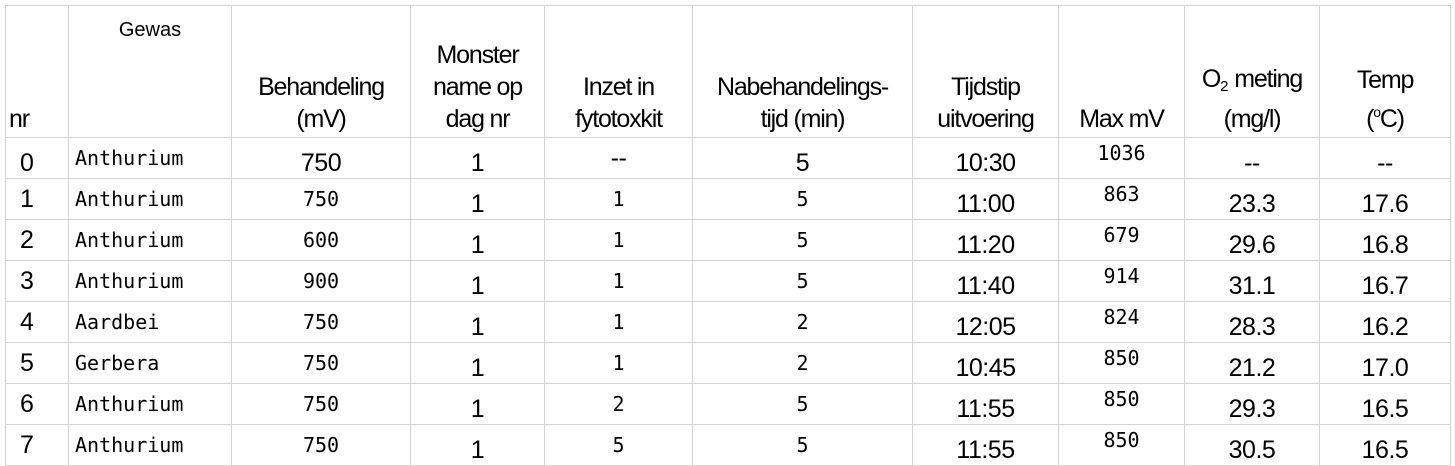  What do you see at coordinates (985, 363) in the screenshot?
I see `cell-tijdstip: 10:45` at bounding box center [985, 363].